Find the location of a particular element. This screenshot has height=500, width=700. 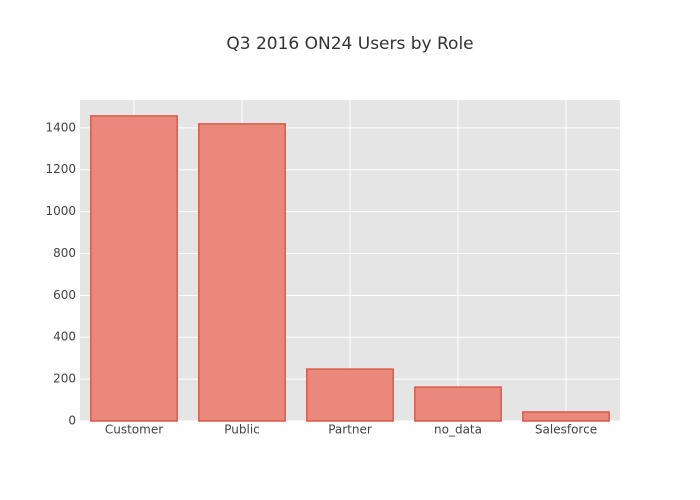

y-tick-label: 600 is located at coordinates (64, 295).